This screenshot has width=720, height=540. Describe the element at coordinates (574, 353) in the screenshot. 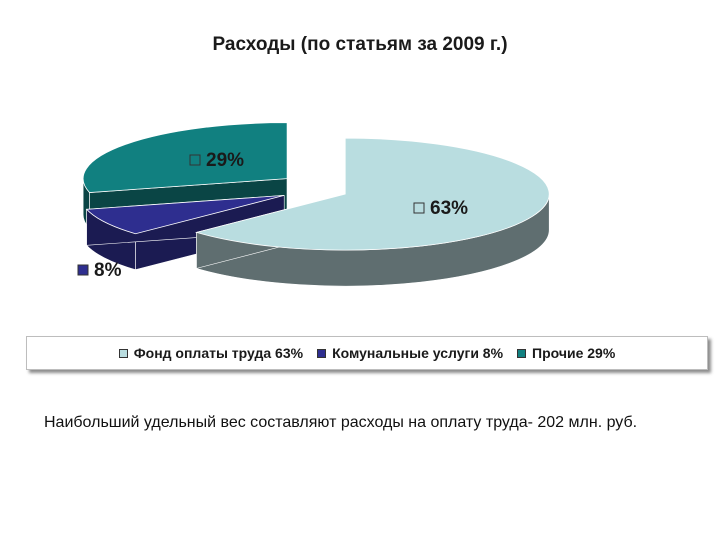

I see `legend-label-other: Прочие 29%` at that location.